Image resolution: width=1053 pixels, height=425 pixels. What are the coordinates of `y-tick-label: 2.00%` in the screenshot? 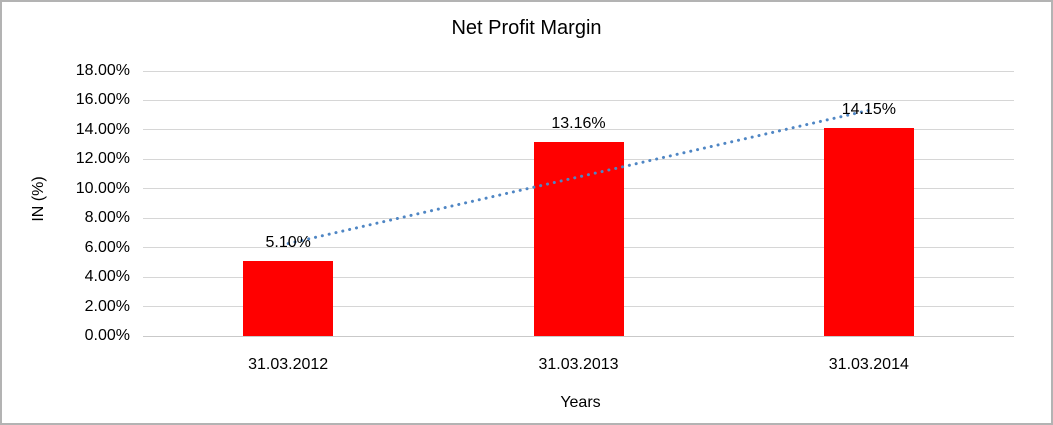 It's located at (107, 306).